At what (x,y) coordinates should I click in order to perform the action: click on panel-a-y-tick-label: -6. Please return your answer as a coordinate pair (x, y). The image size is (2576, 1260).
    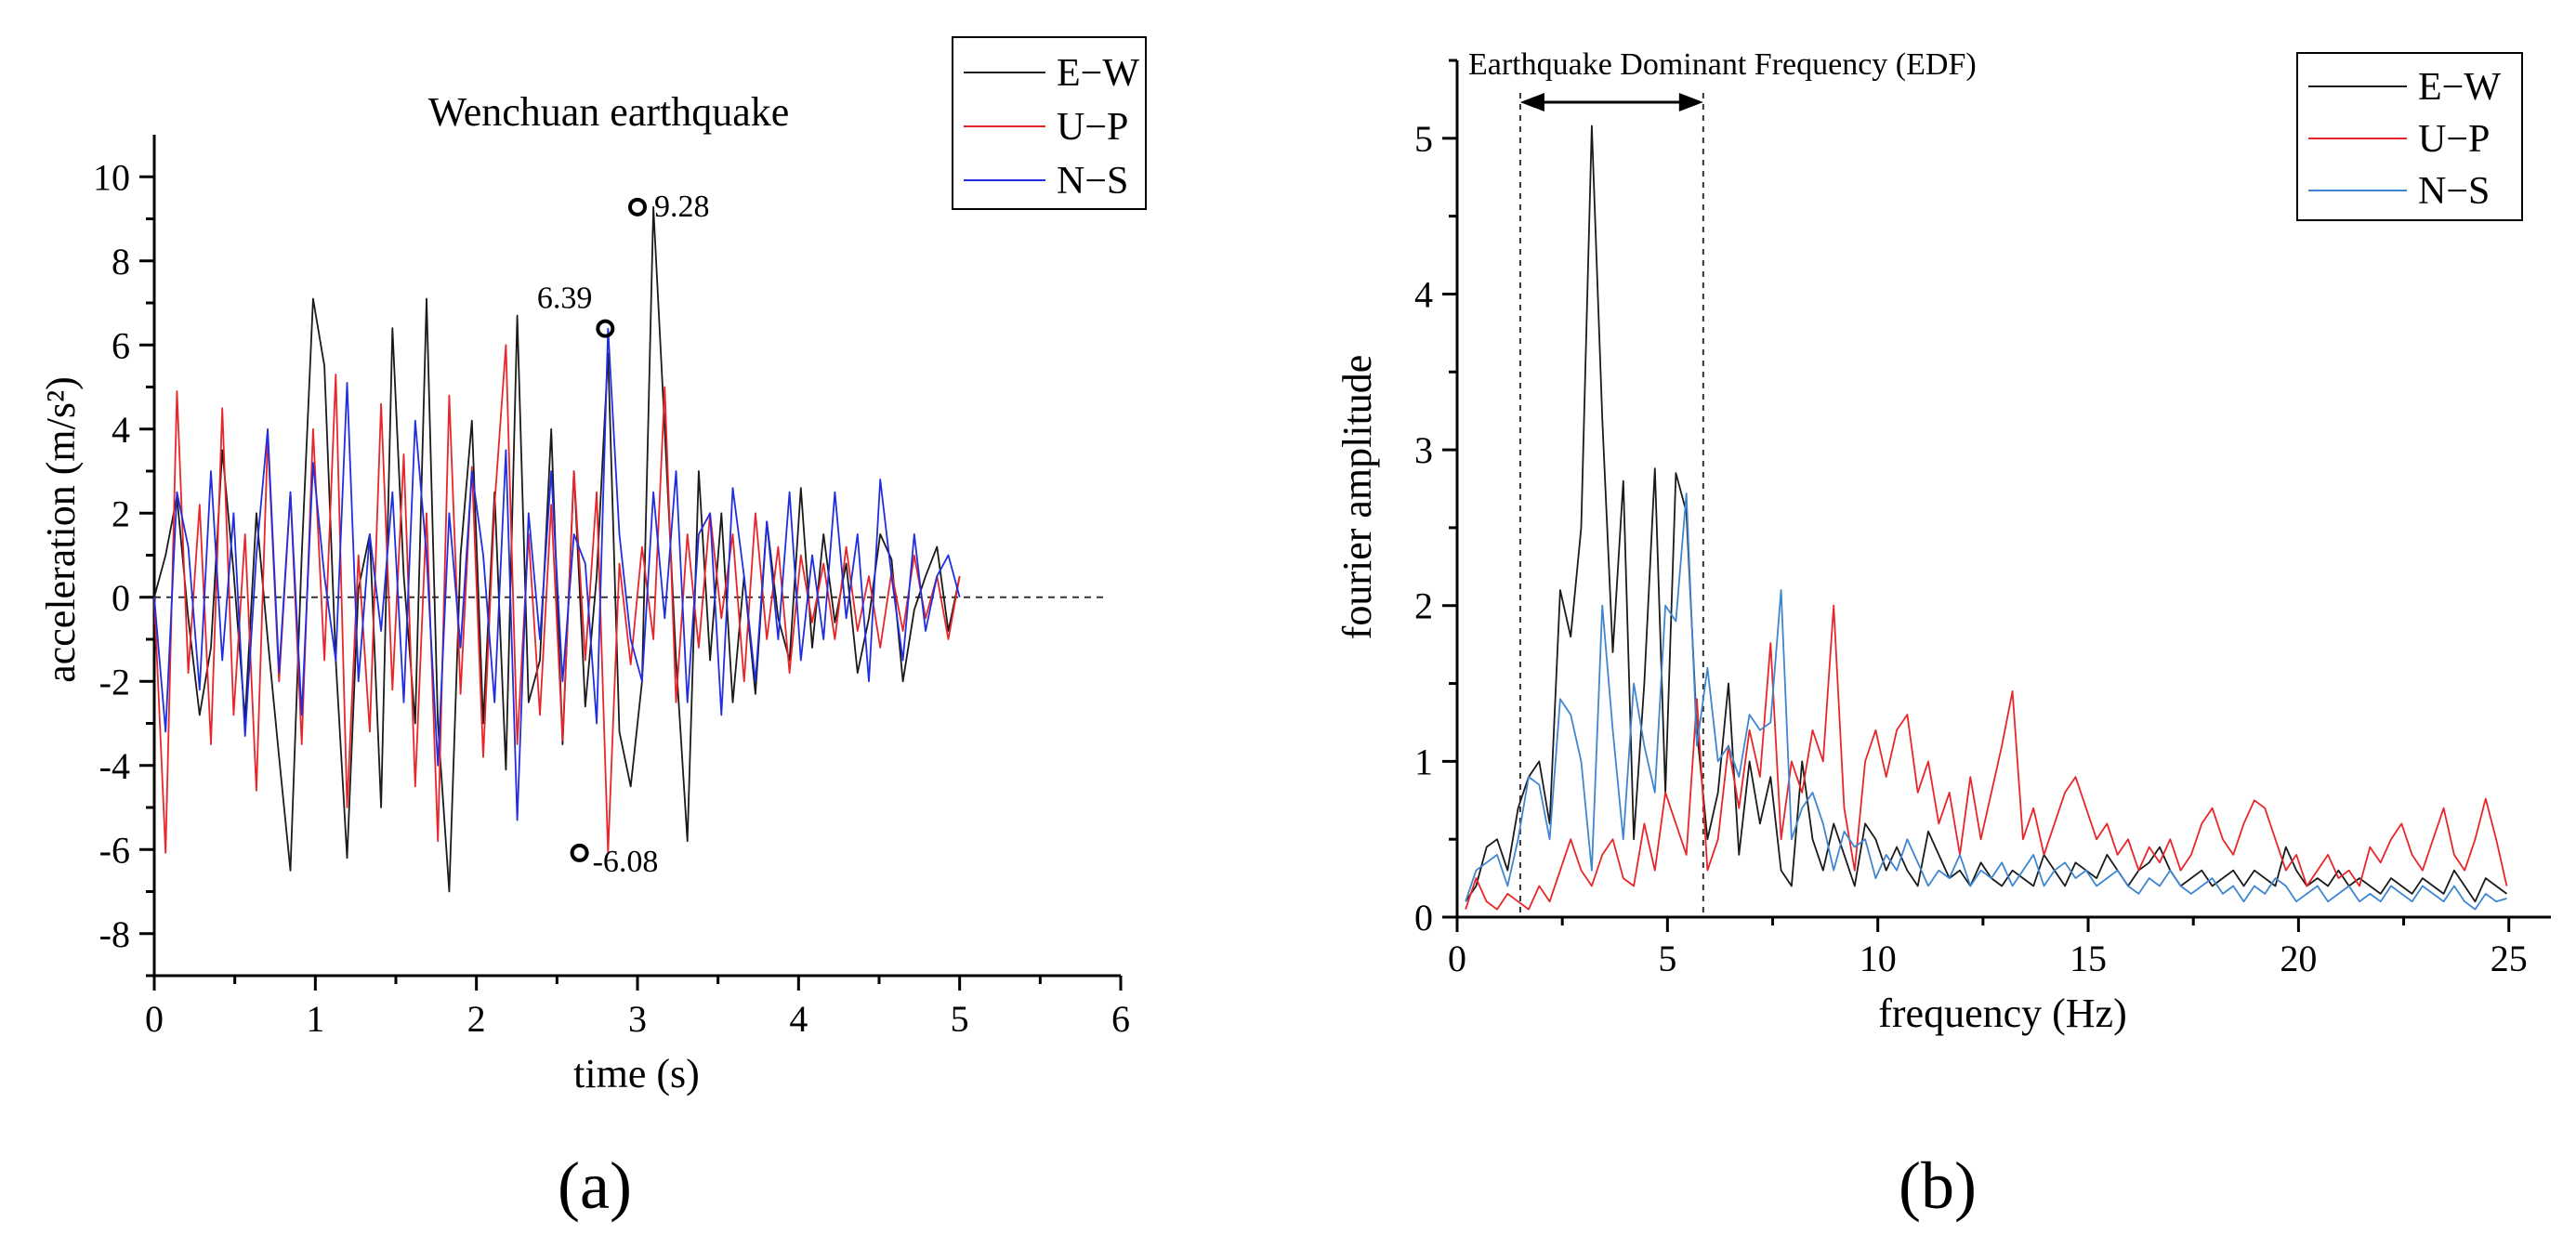
    Looking at the image, I should click on (114, 850).